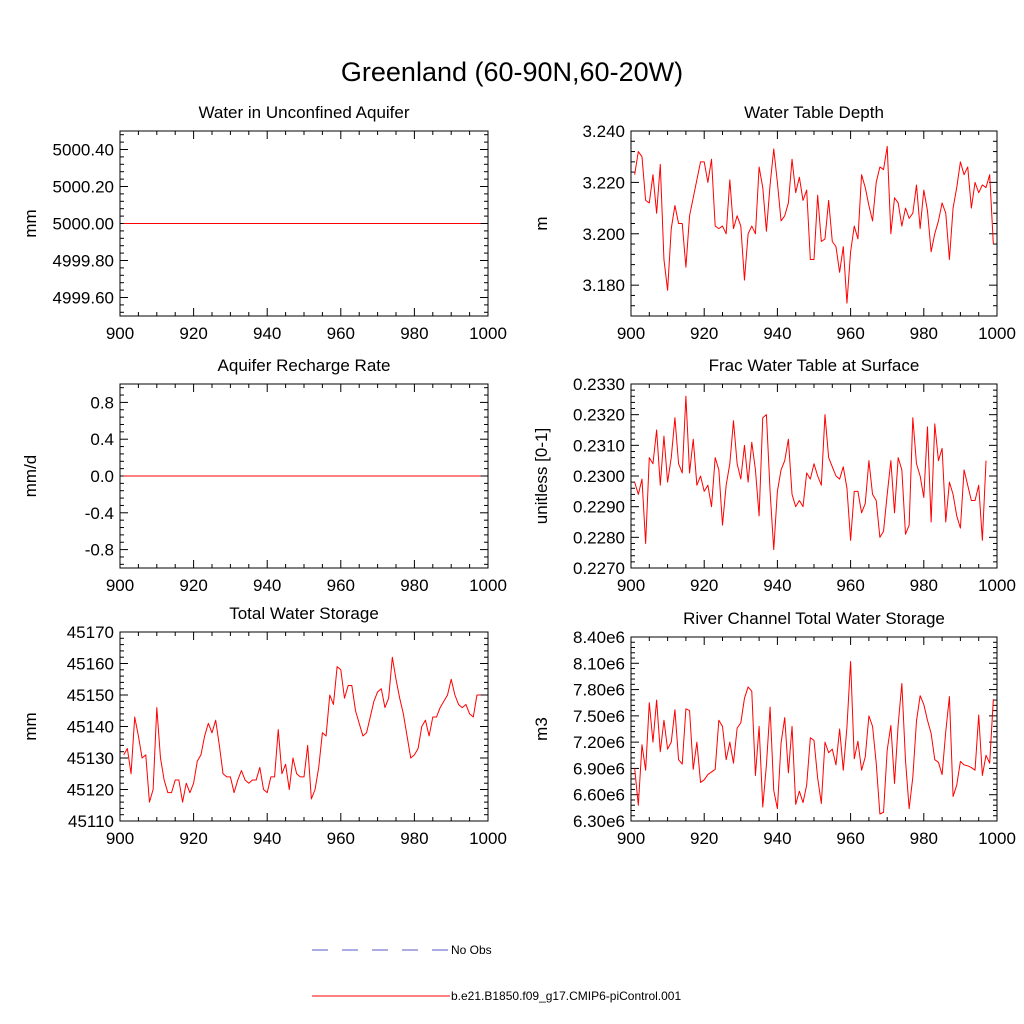 The height and width of the screenshot is (1024, 1024). What do you see at coordinates (541, 476) in the screenshot?
I see `frac-water-table-ylabel: unitless [0-1]` at bounding box center [541, 476].